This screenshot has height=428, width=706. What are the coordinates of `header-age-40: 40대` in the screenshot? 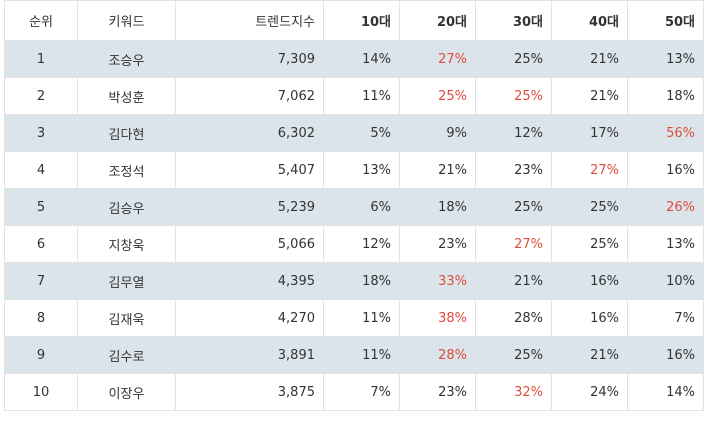 It's located at (589, 20).